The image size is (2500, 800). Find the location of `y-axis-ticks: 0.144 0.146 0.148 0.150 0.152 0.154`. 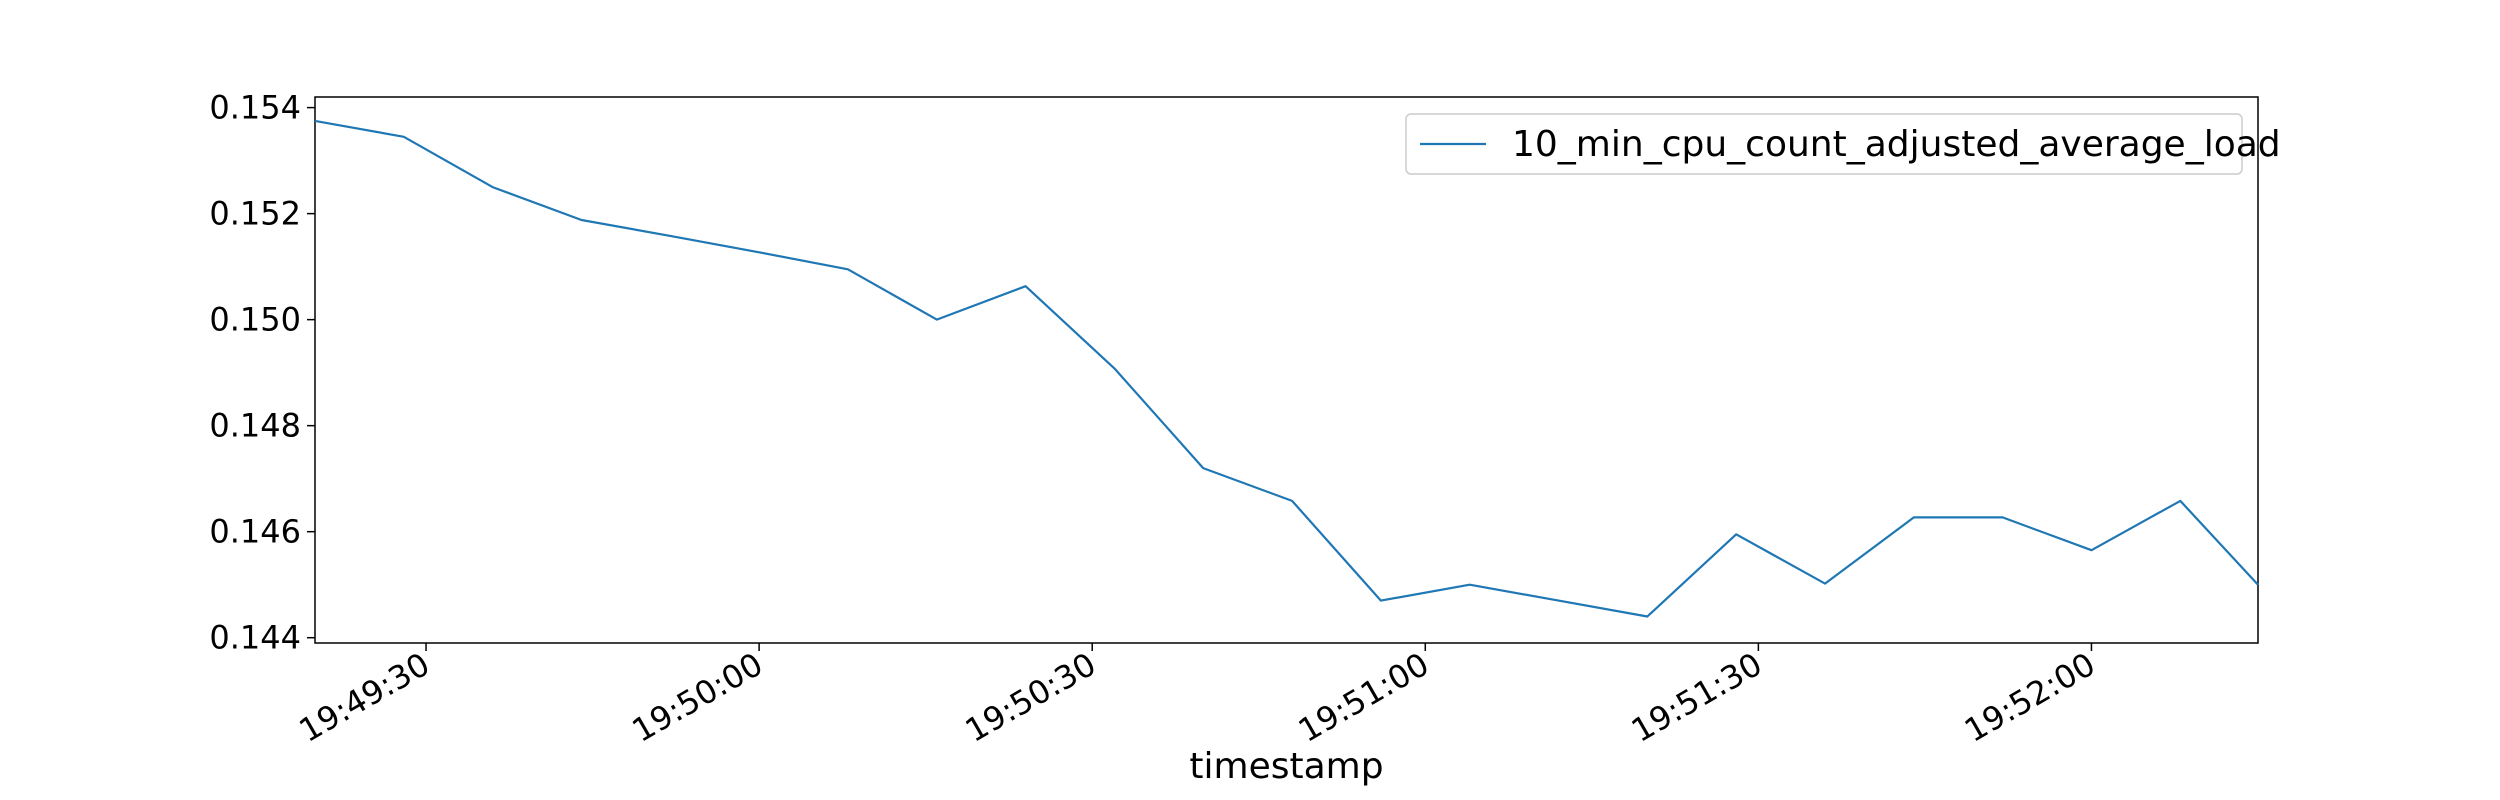

y-axis-ticks: 0.144 0.146 0.148 0.150 0.152 0.154 is located at coordinates (262, 373).